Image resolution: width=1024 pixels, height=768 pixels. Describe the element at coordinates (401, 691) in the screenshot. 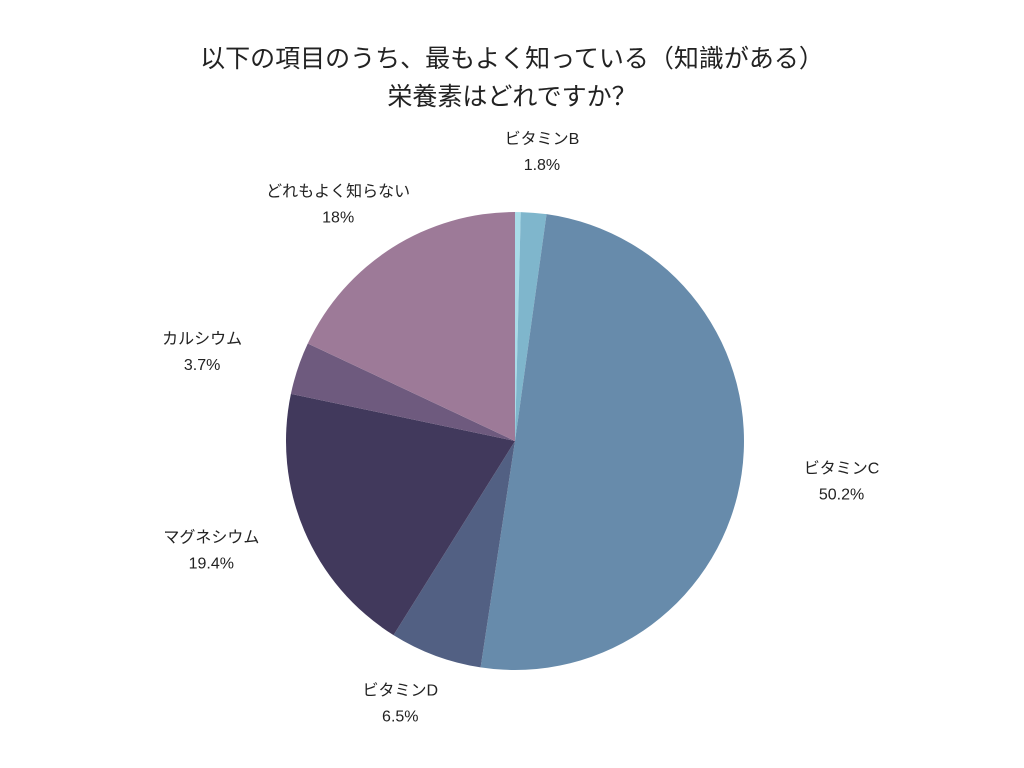

I see `slice-label: ビタミンD` at that location.